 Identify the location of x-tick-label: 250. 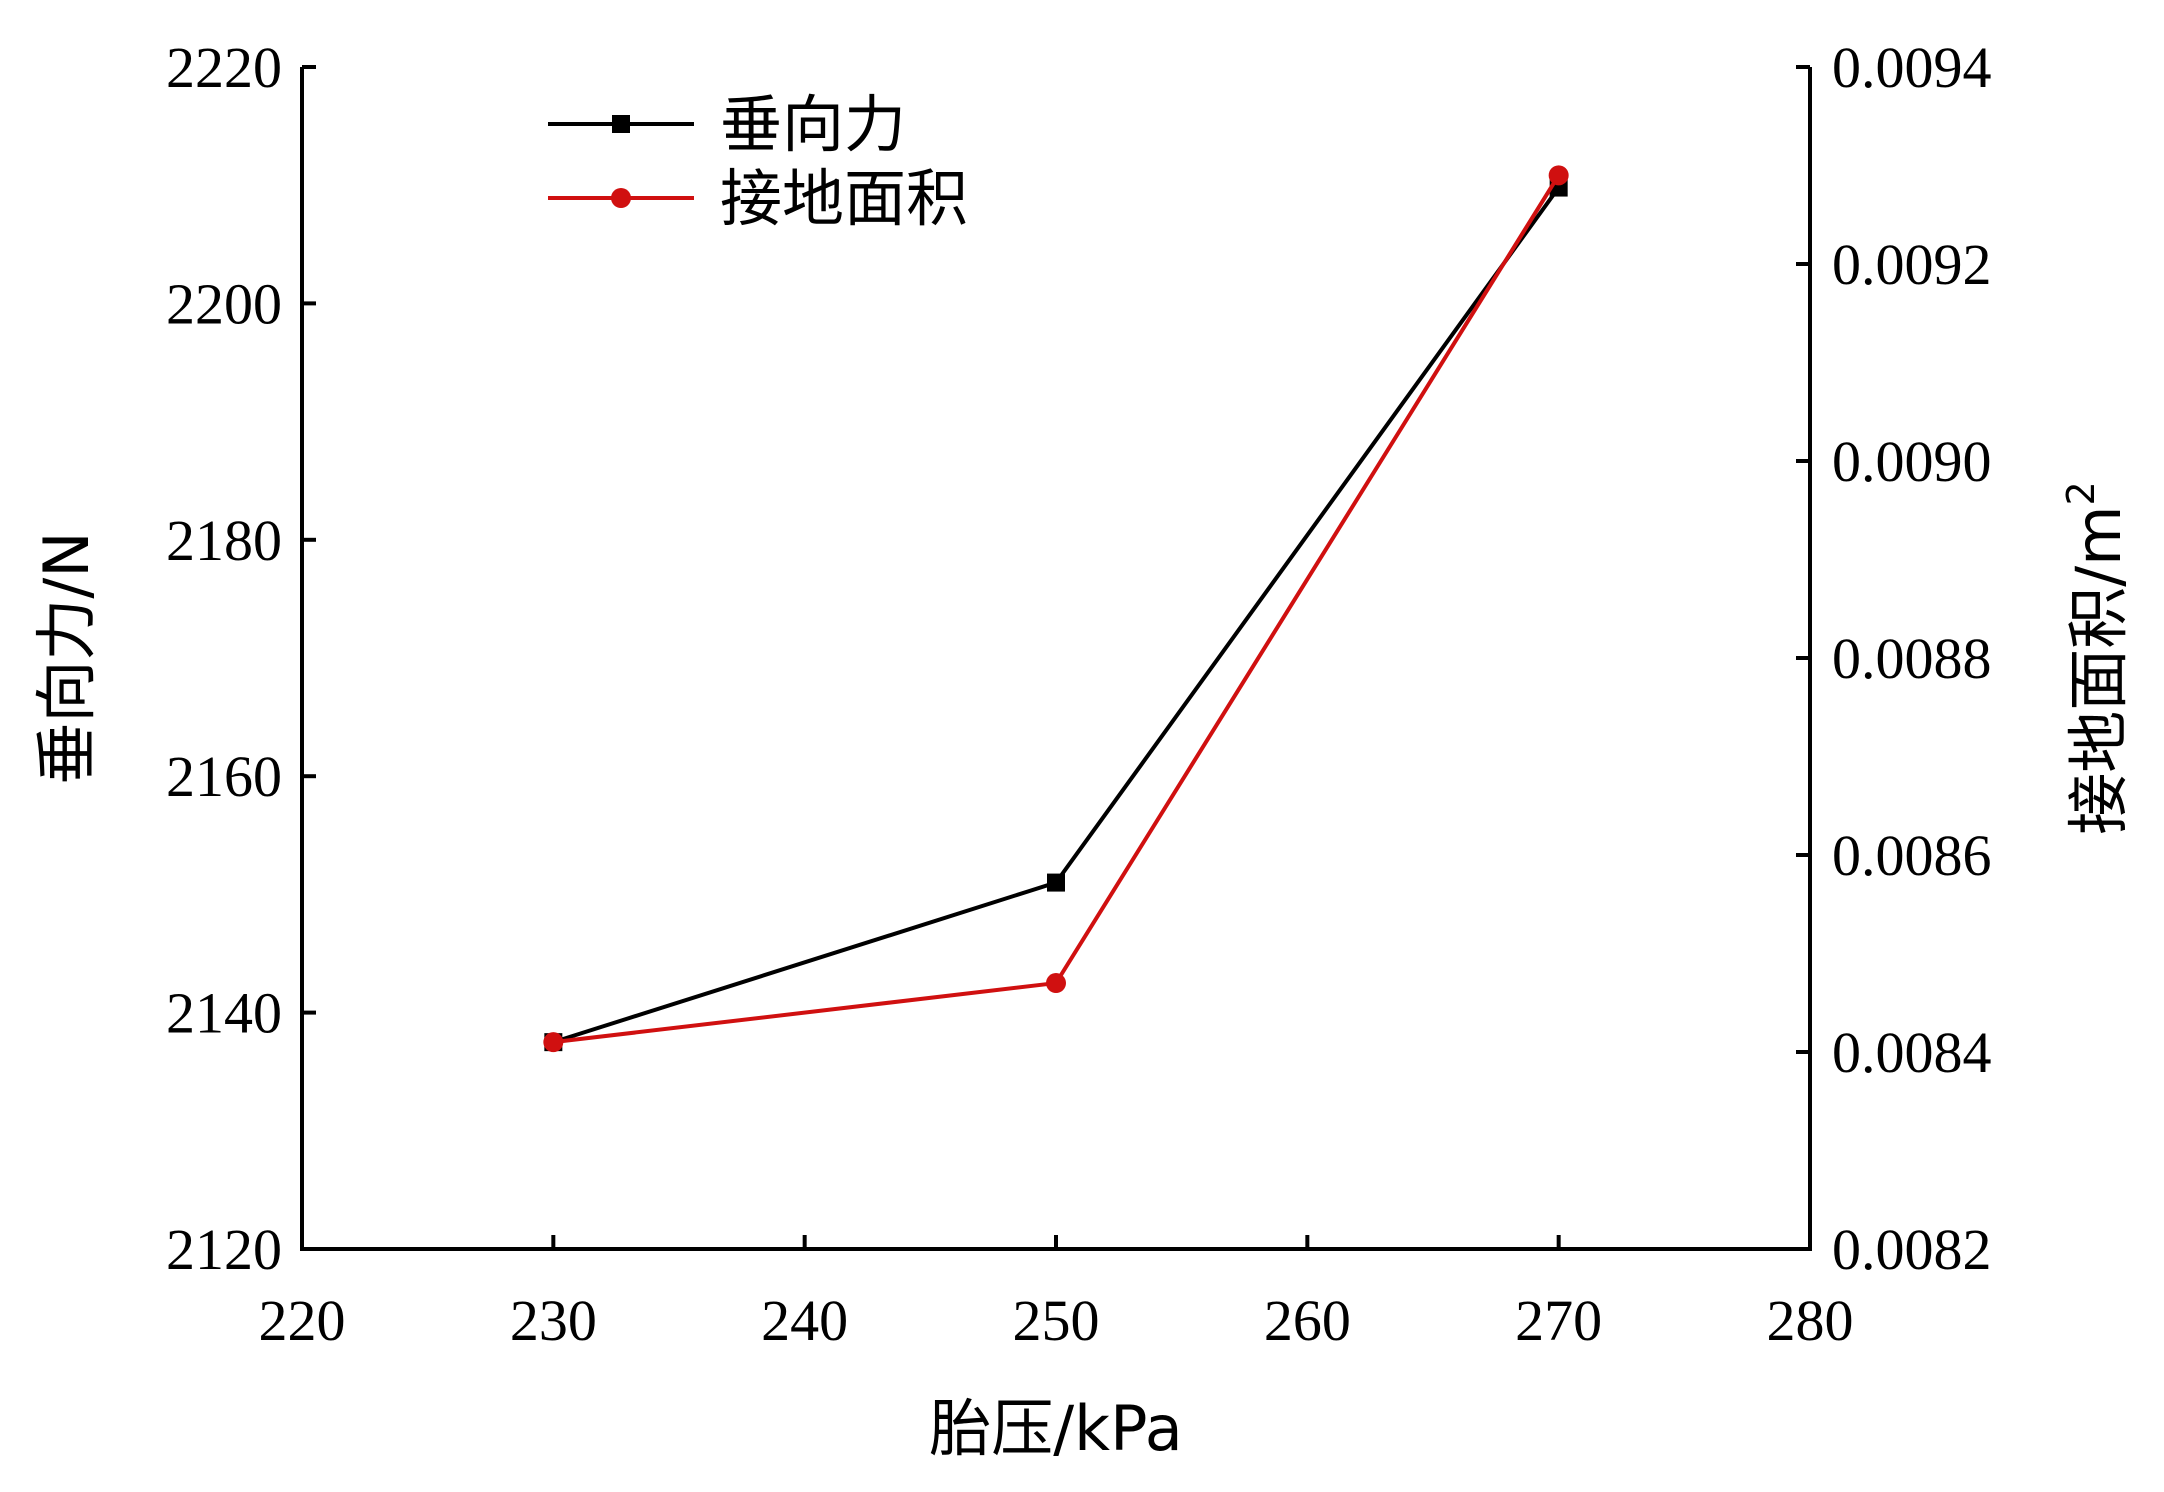
(1056, 1320).